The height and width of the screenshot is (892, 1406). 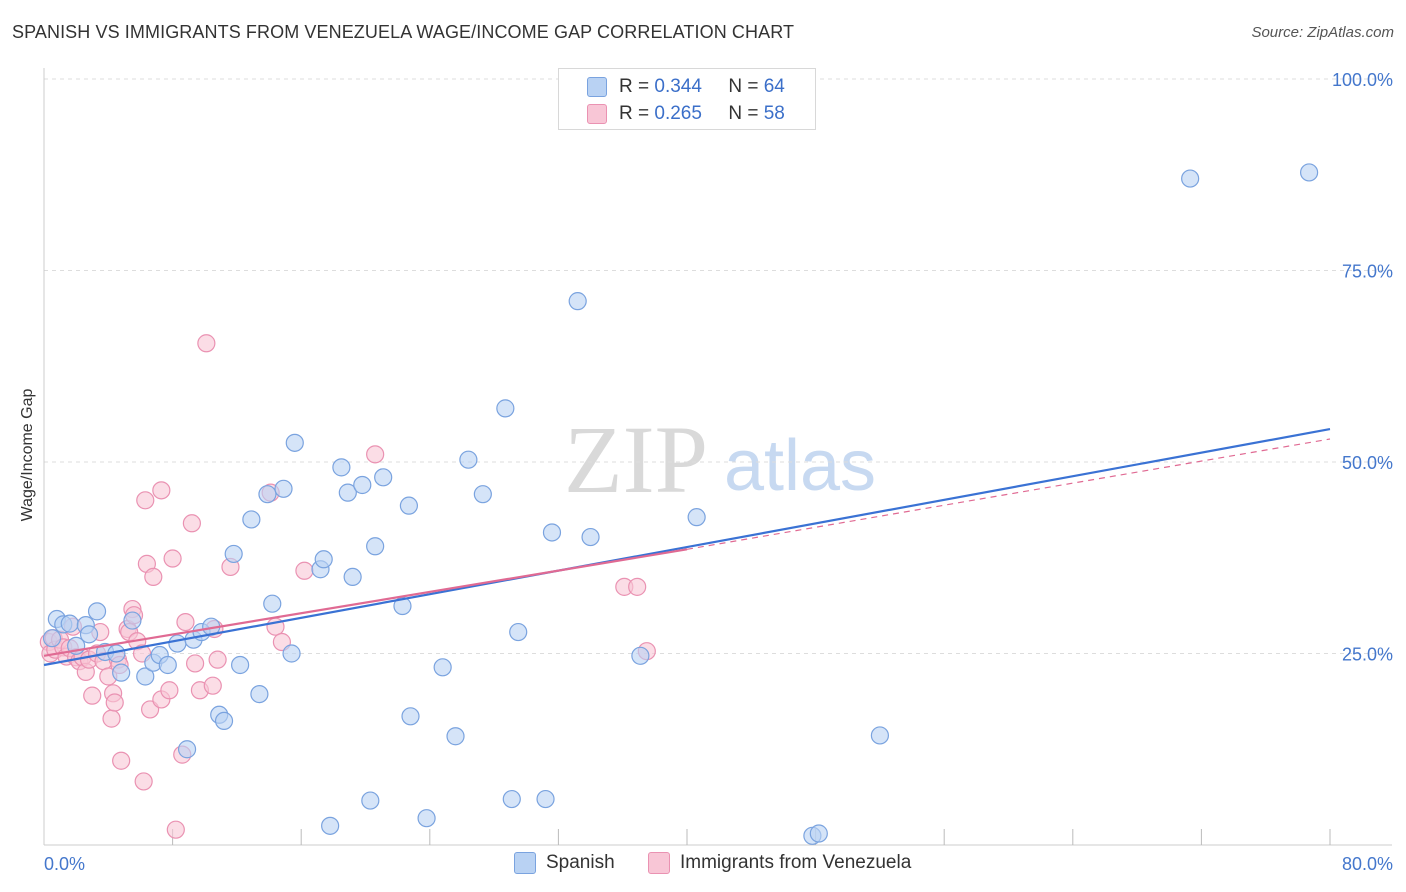 What do you see at coordinates (636, 459) in the screenshot?
I see `watermark-zip: ZIP` at bounding box center [636, 459].